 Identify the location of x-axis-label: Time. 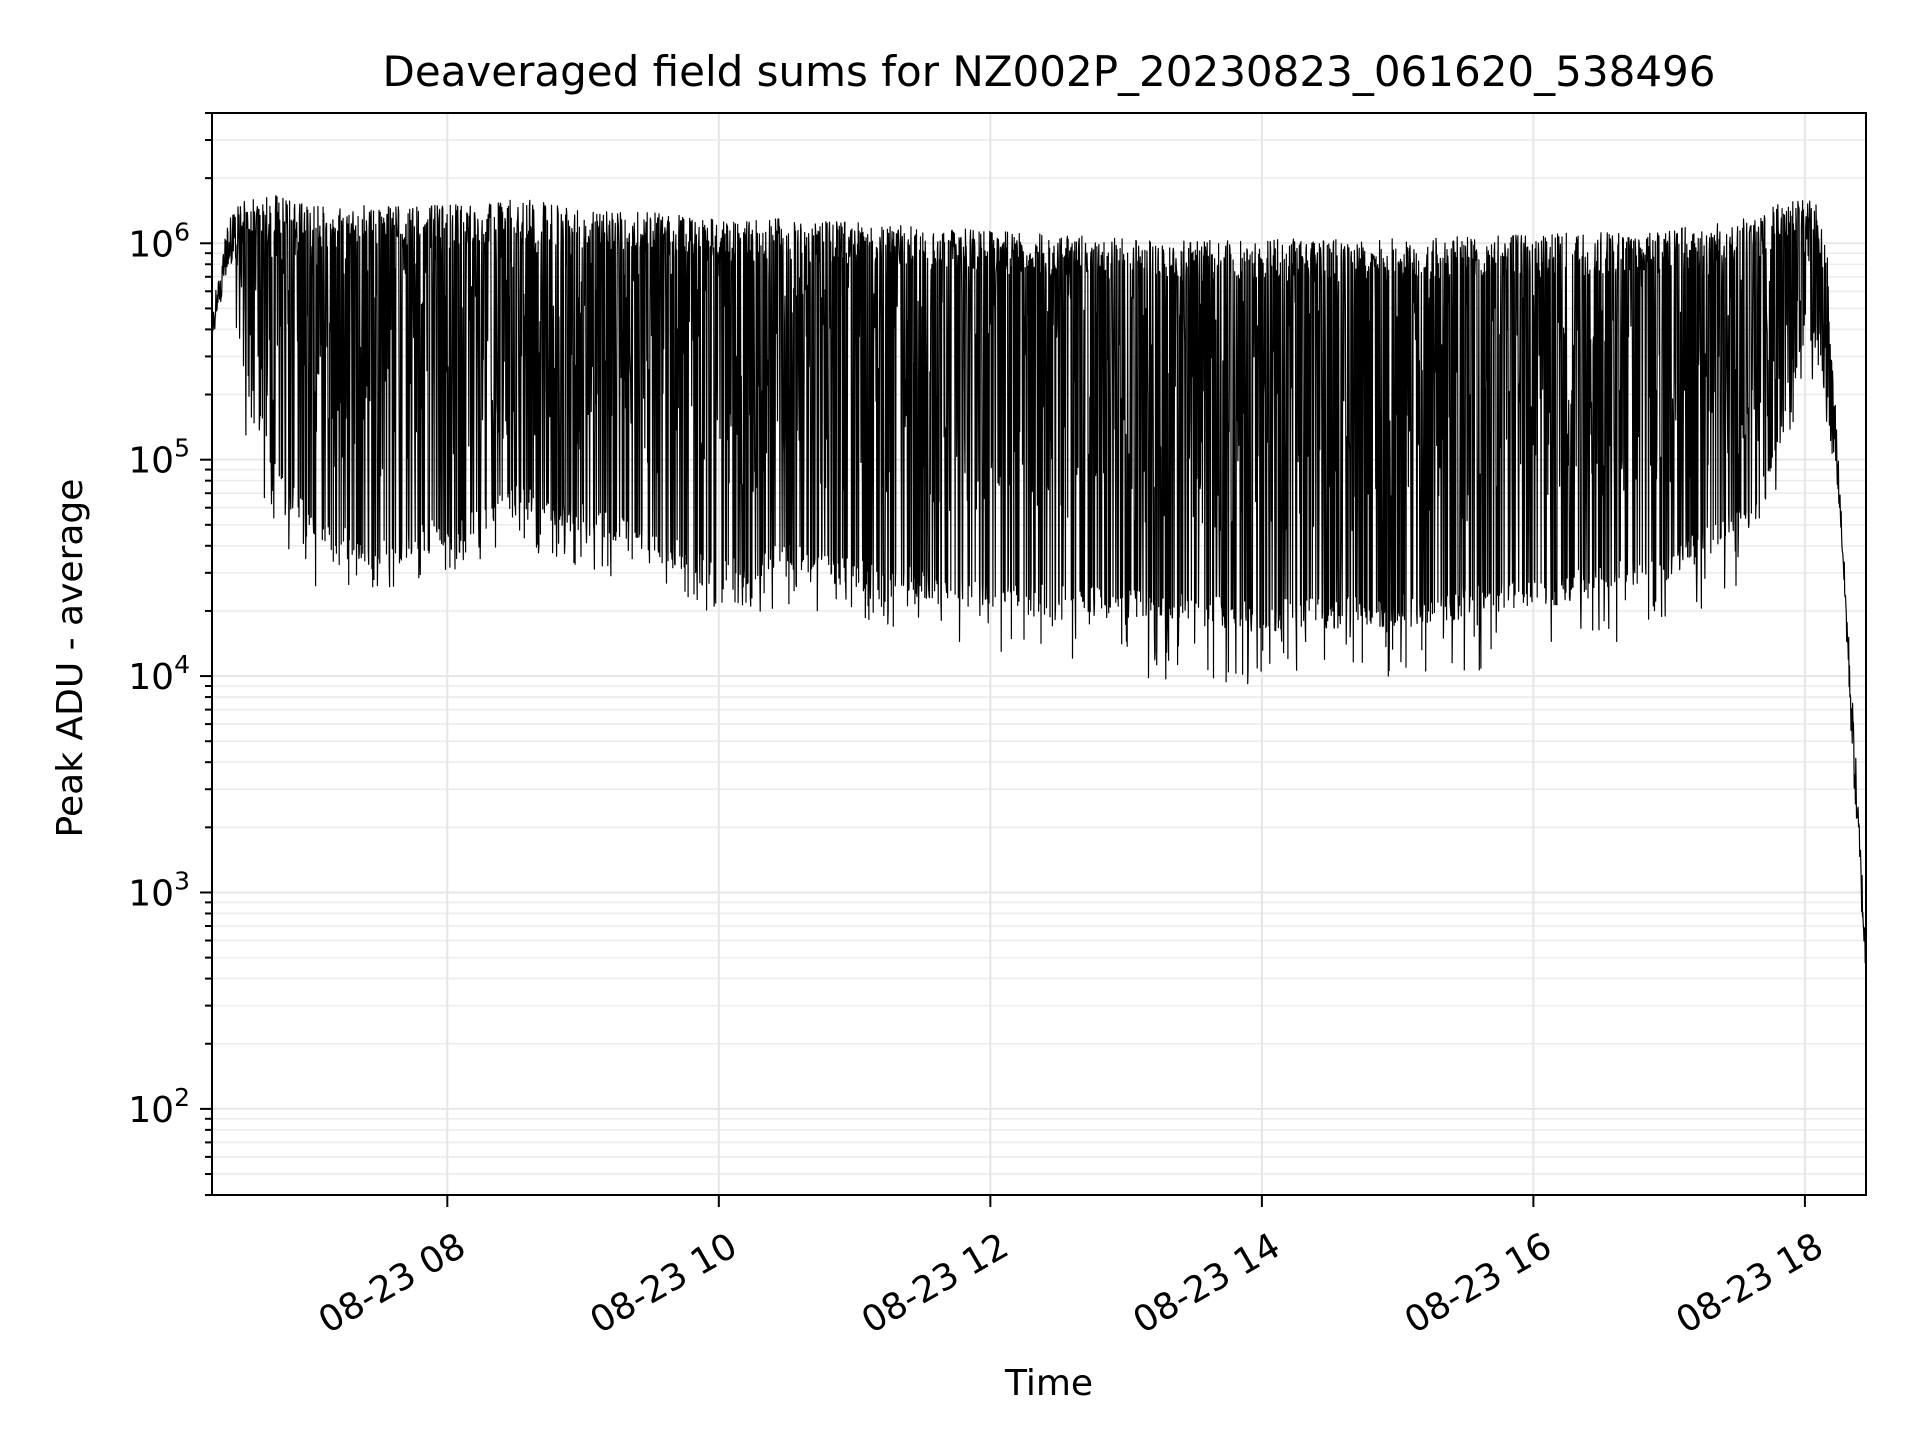
(1048, 1383).